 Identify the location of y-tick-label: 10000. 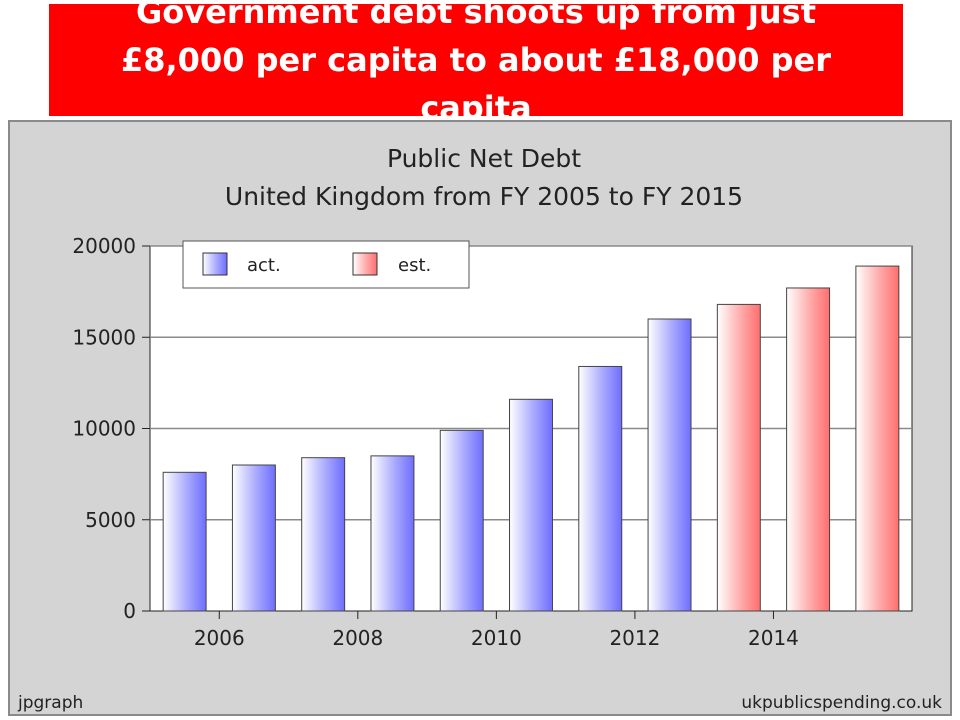
(104, 429).